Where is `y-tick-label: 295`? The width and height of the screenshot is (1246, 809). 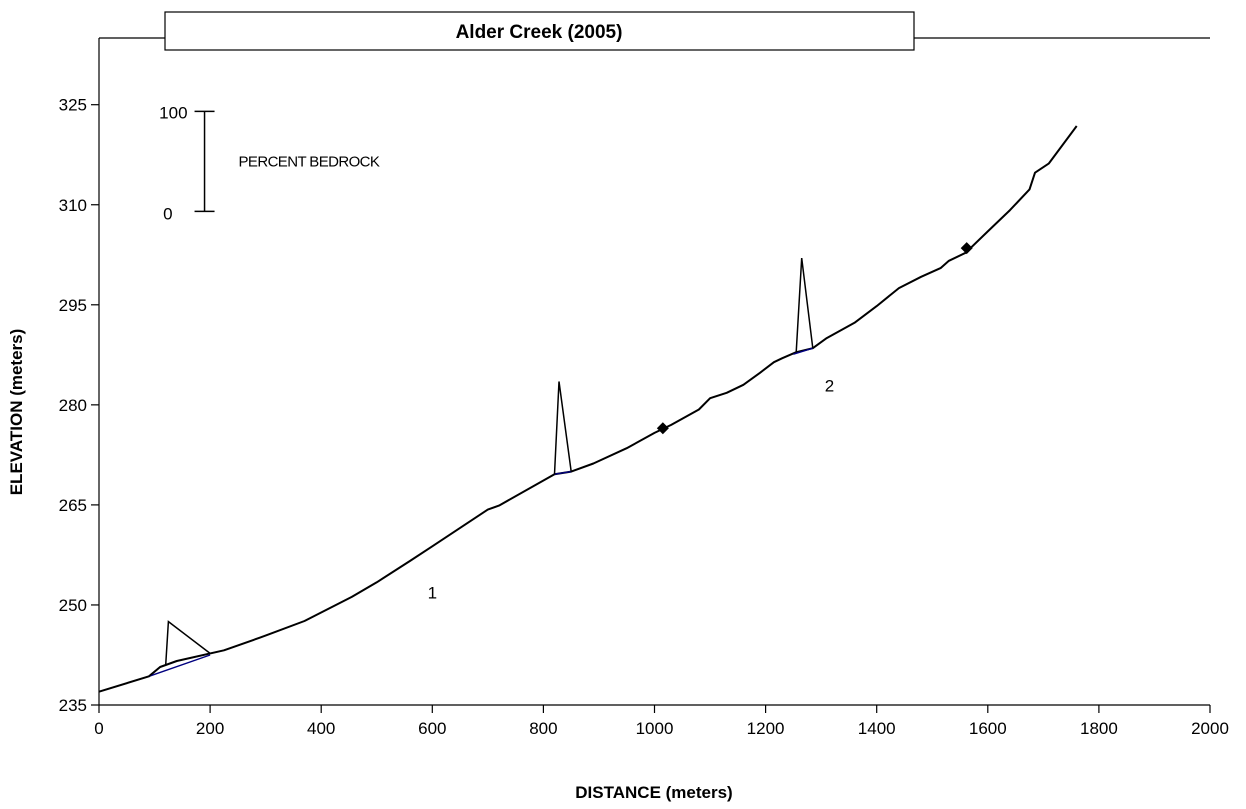 y-tick-label: 295 is located at coordinates (73, 305).